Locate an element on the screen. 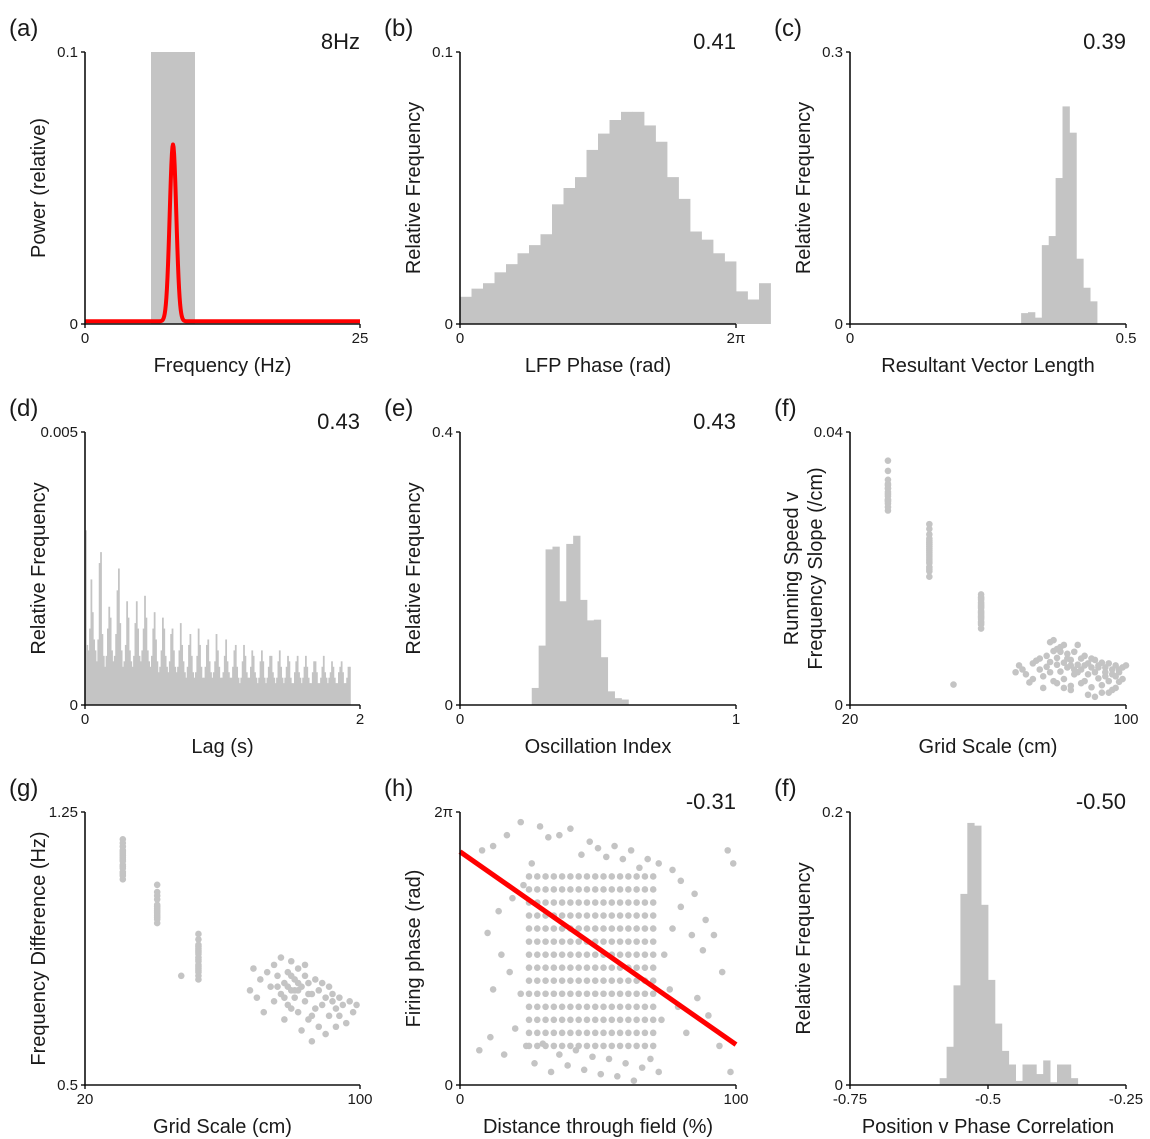 Image resolution: width=1150 pixels, height=1139 pixels. panel-stat: 0.43 is located at coordinates (338, 421).